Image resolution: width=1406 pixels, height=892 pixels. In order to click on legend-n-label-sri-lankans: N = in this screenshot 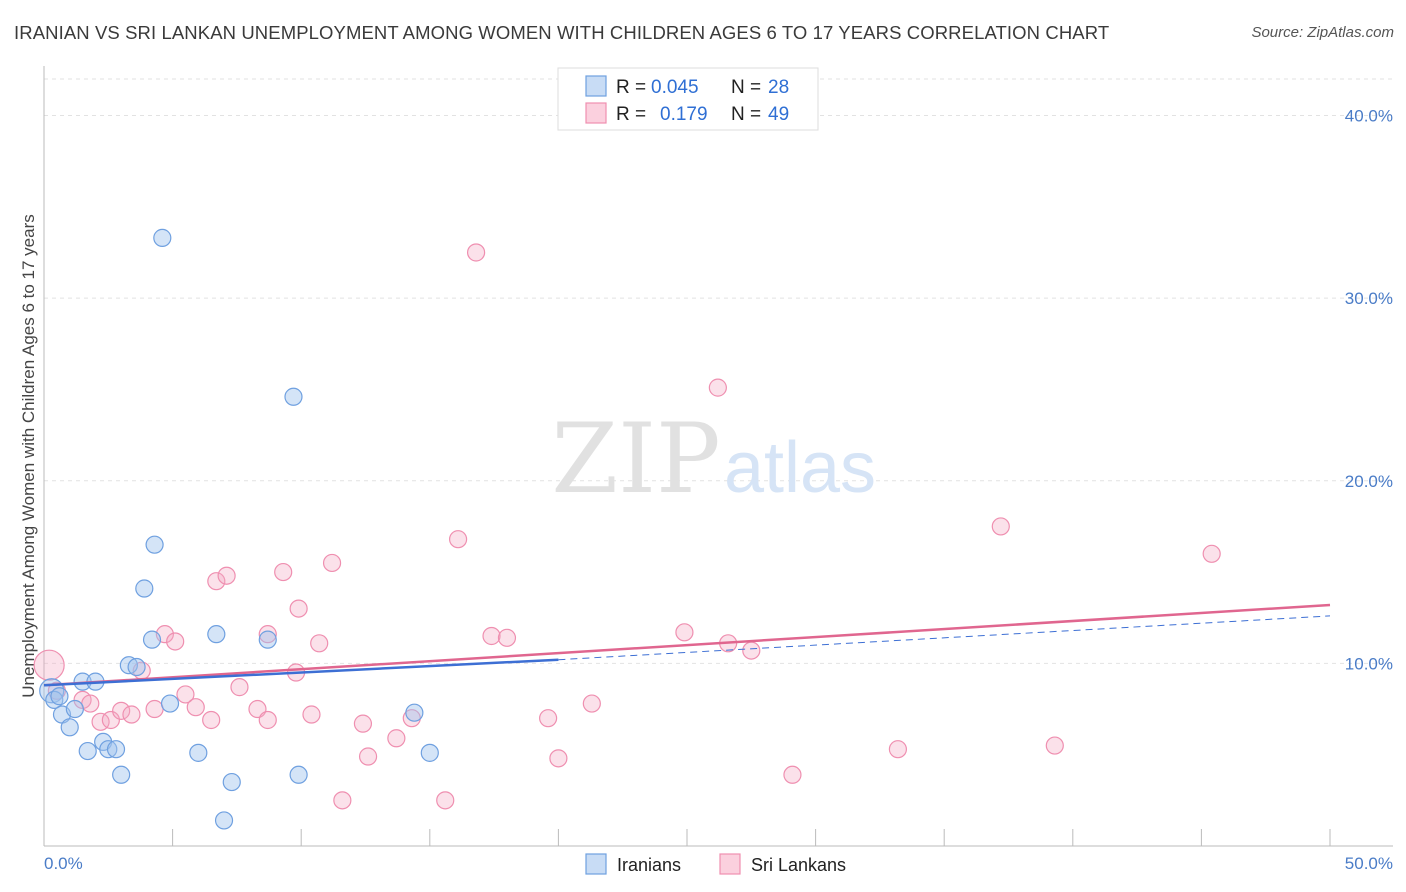, I will do `click(746, 114)`.